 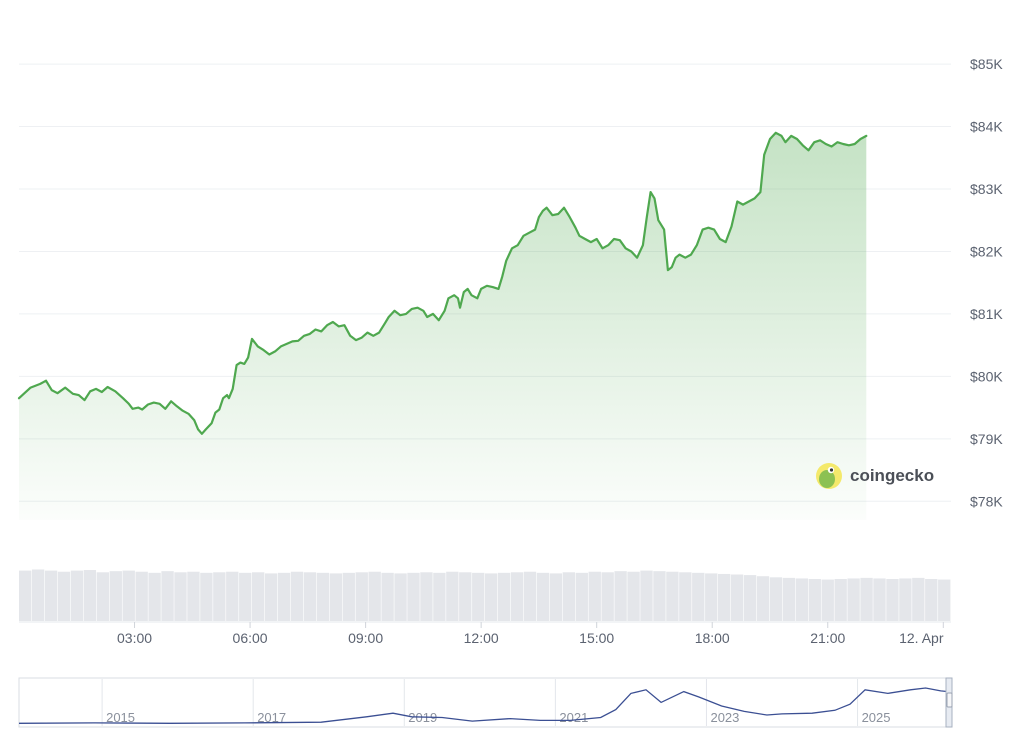 What do you see at coordinates (986, 127) in the screenshot?
I see `y-tick-label: $84K` at bounding box center [986, 127].